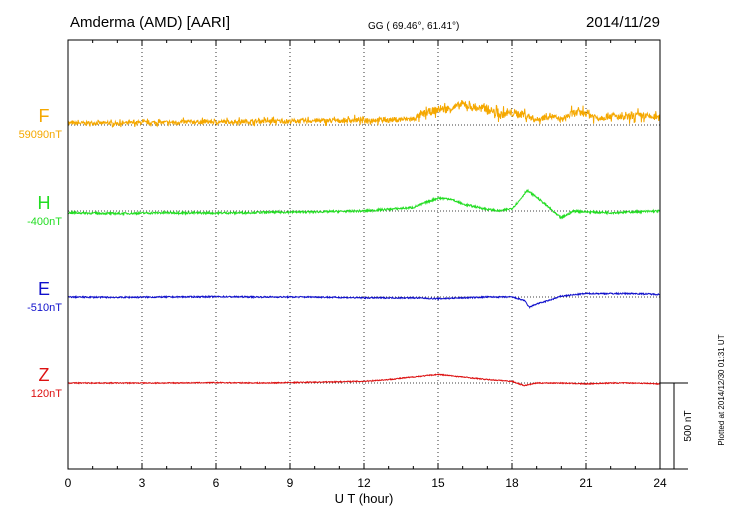  Describe the element at coordinates (512, 483) in the screenshot. I see `x-tick-label-18: 18` at that location.